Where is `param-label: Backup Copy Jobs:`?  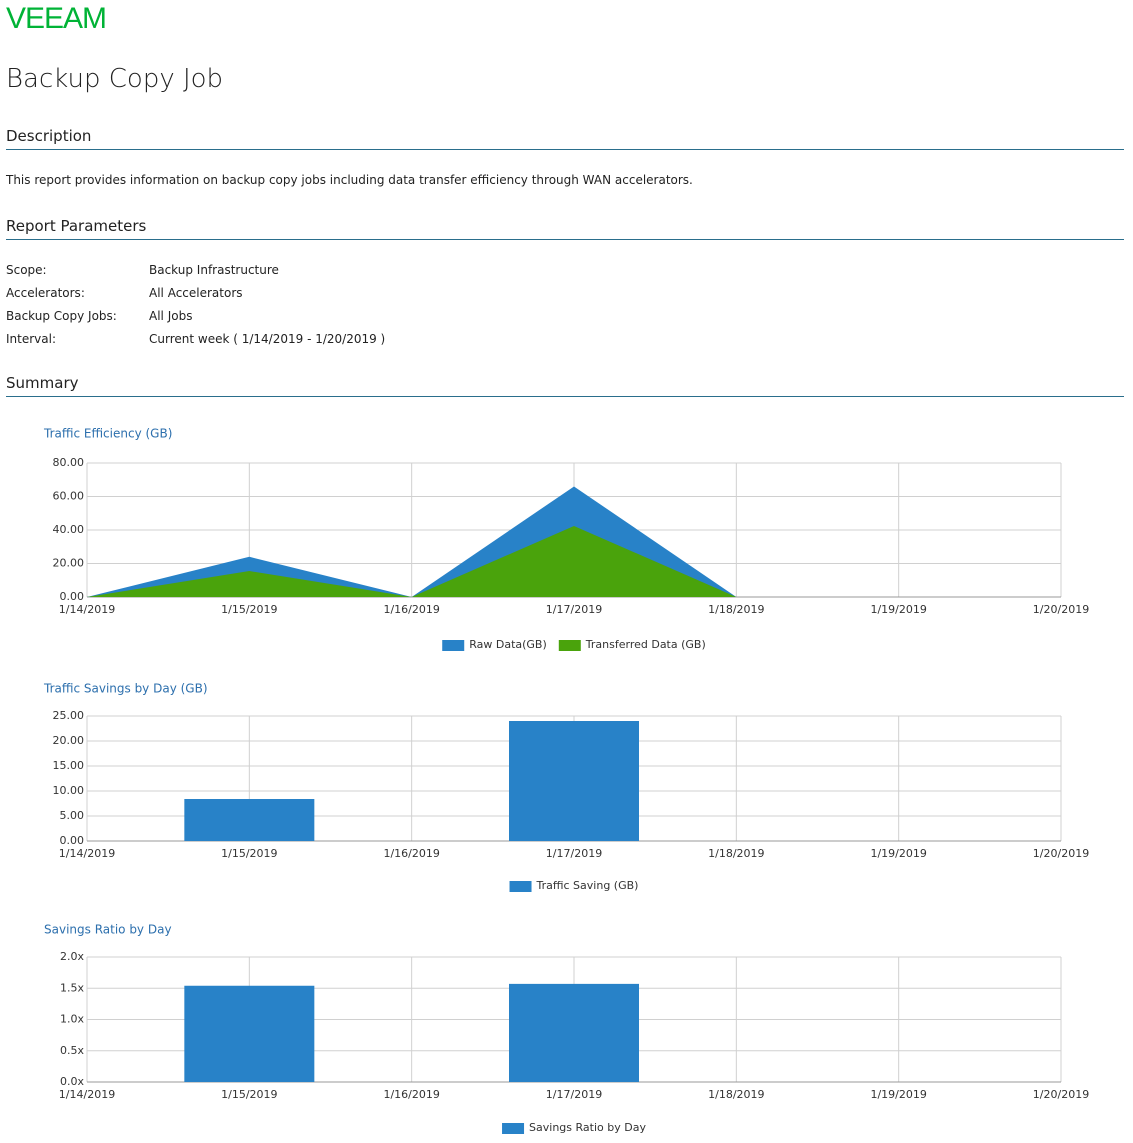
param-label: Backup Copy Jobs: is located at coordinates (61, 316).